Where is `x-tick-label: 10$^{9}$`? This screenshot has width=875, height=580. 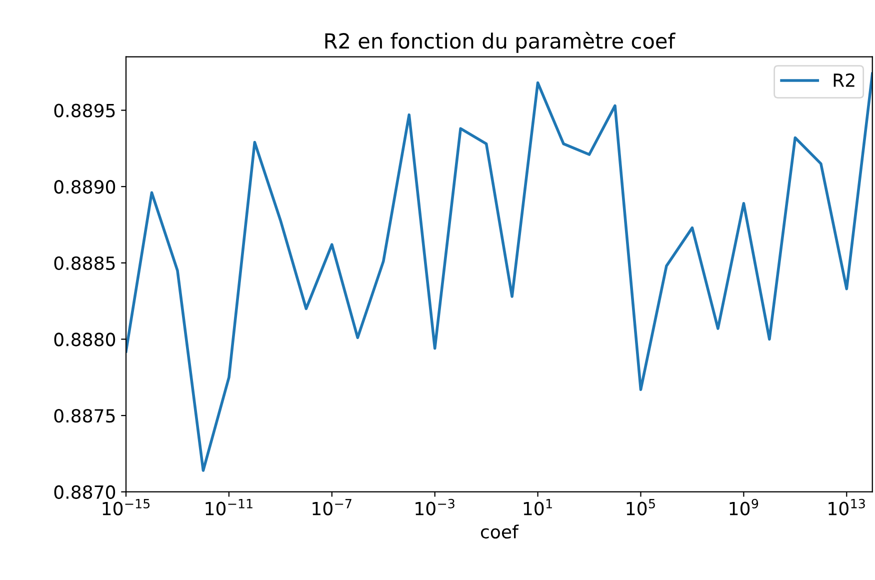 x-tick-label: 10$^{9}$ is located at coordinates (744, 507).